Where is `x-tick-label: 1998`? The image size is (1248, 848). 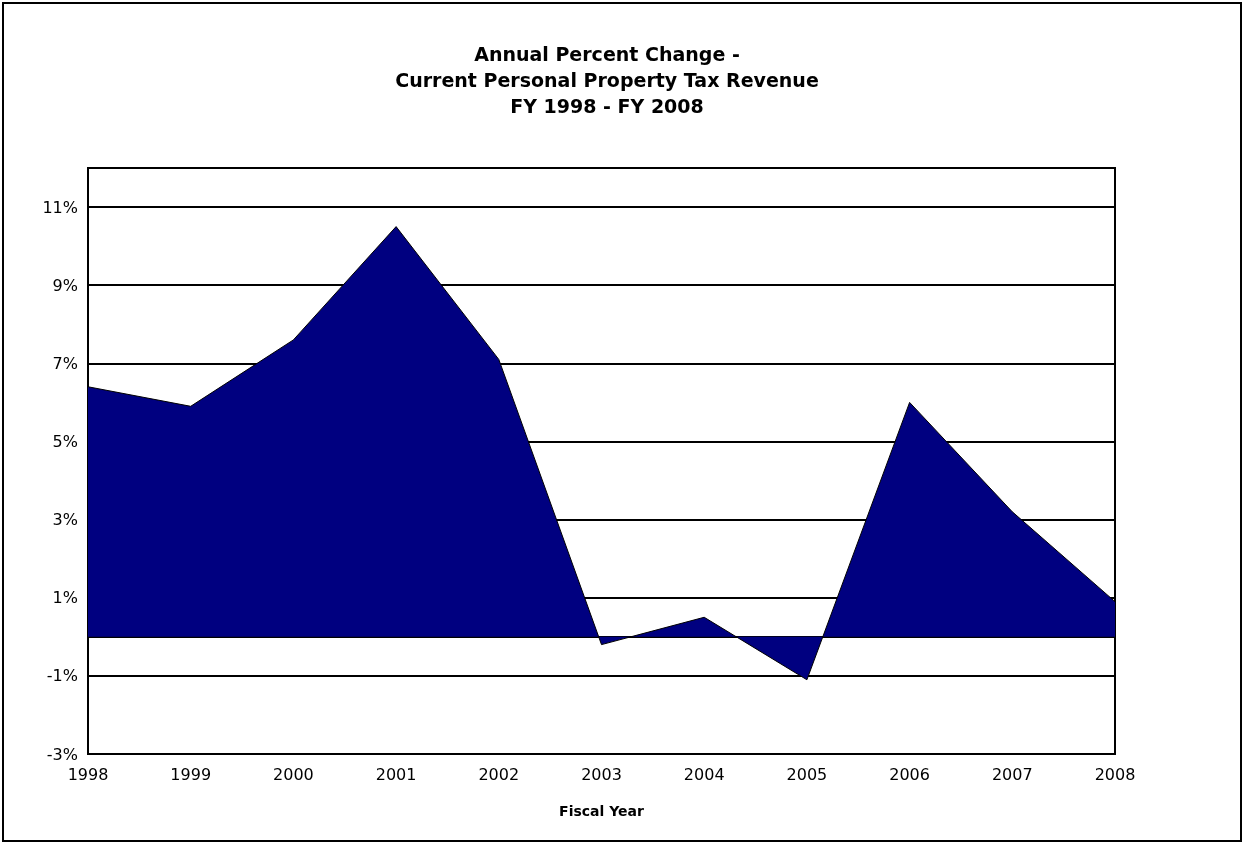 x-tick-label: 1998 is located at coordinates (88, 774).